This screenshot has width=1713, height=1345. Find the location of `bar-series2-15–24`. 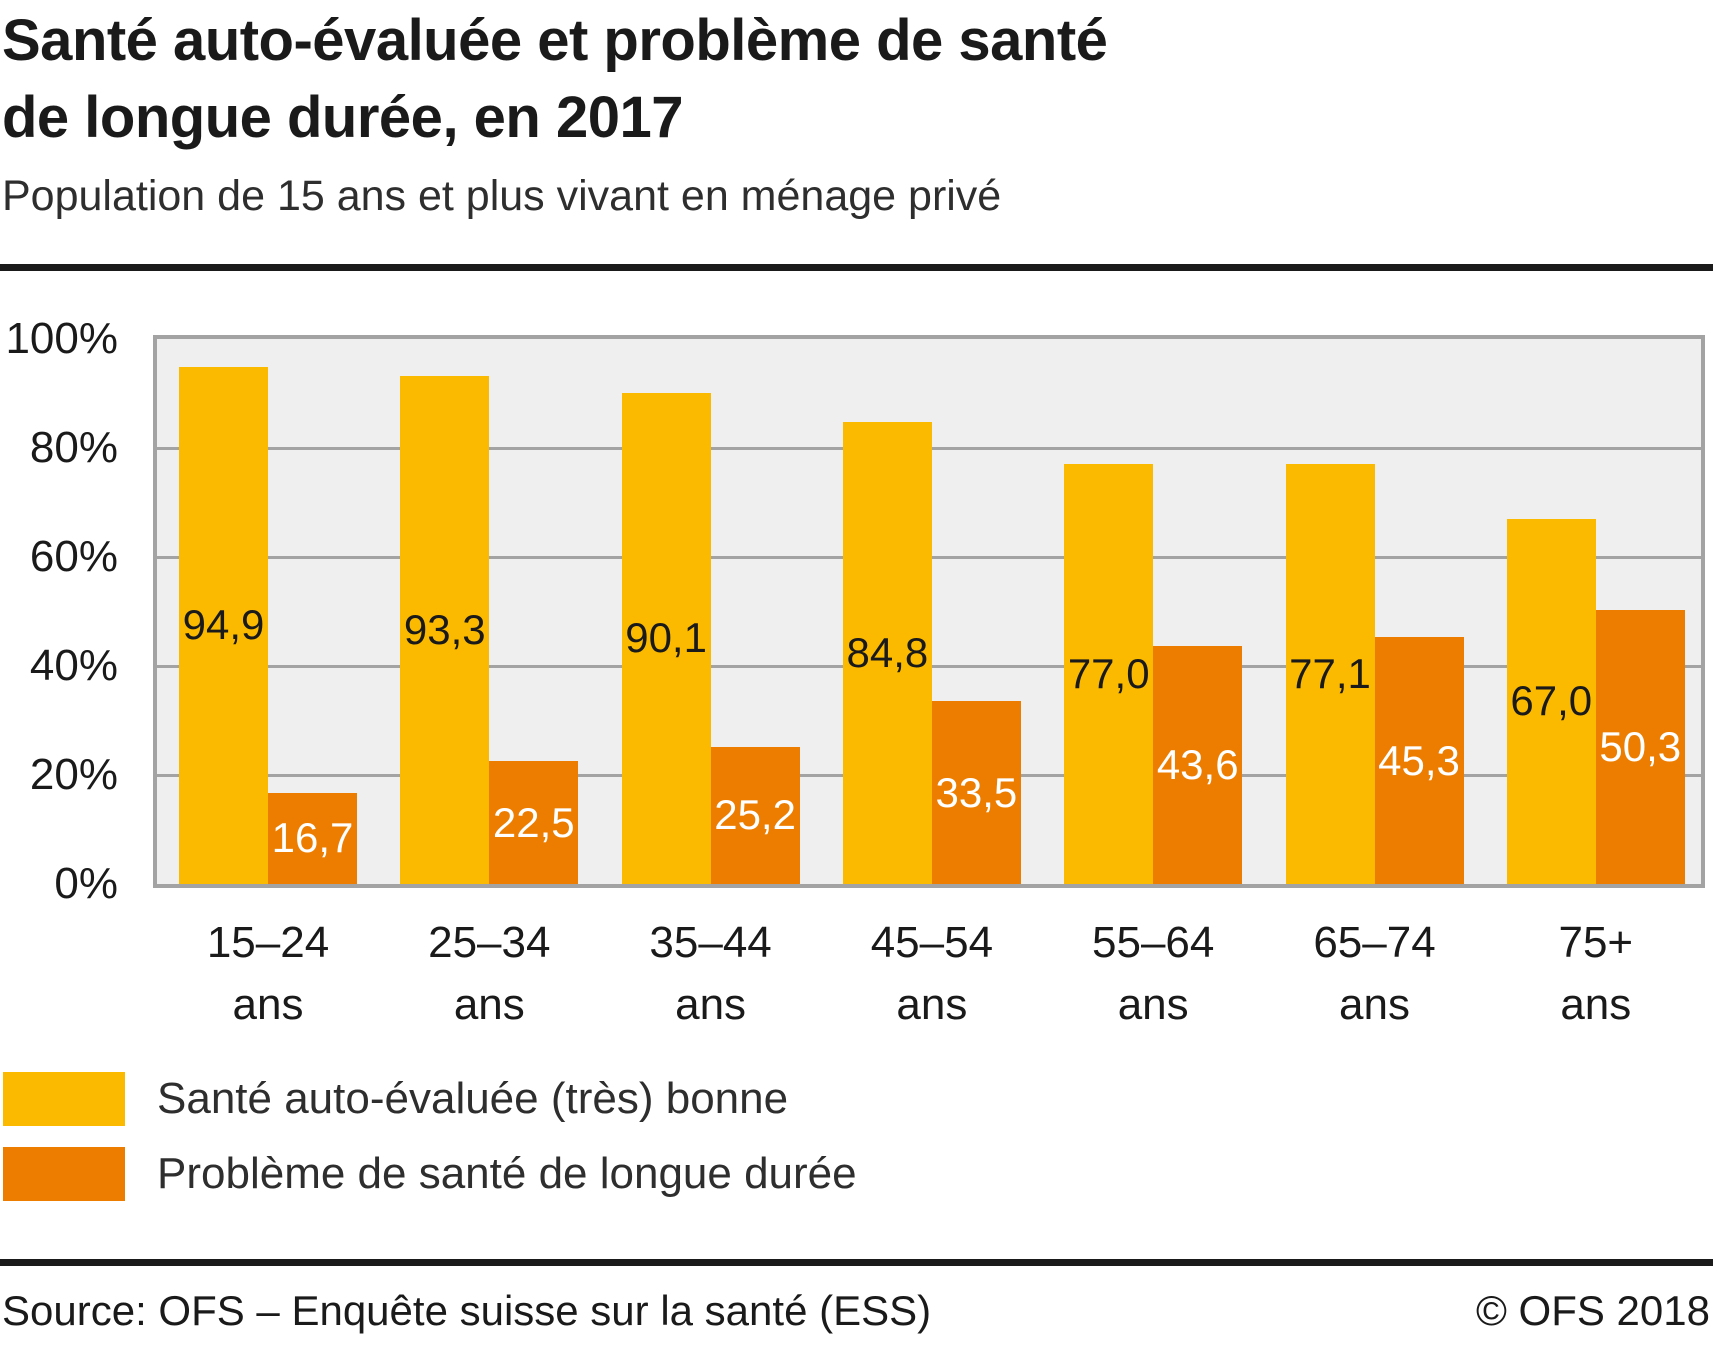

bar-series2-15–24 is located at coordinates (312, 838).